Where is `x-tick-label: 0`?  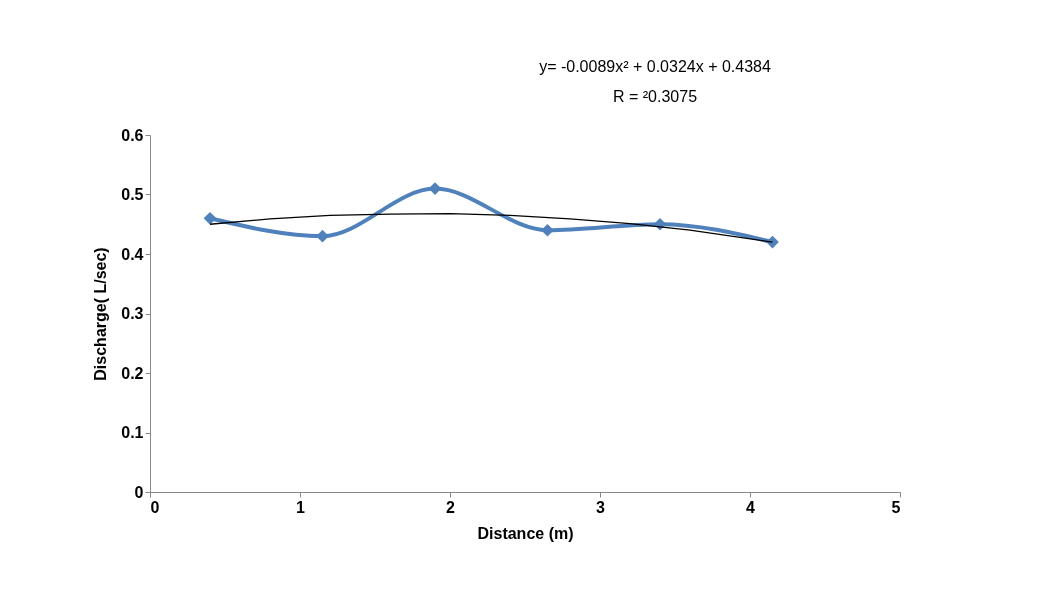 x-tick-label: 0 is located at coordinates (155, 507).